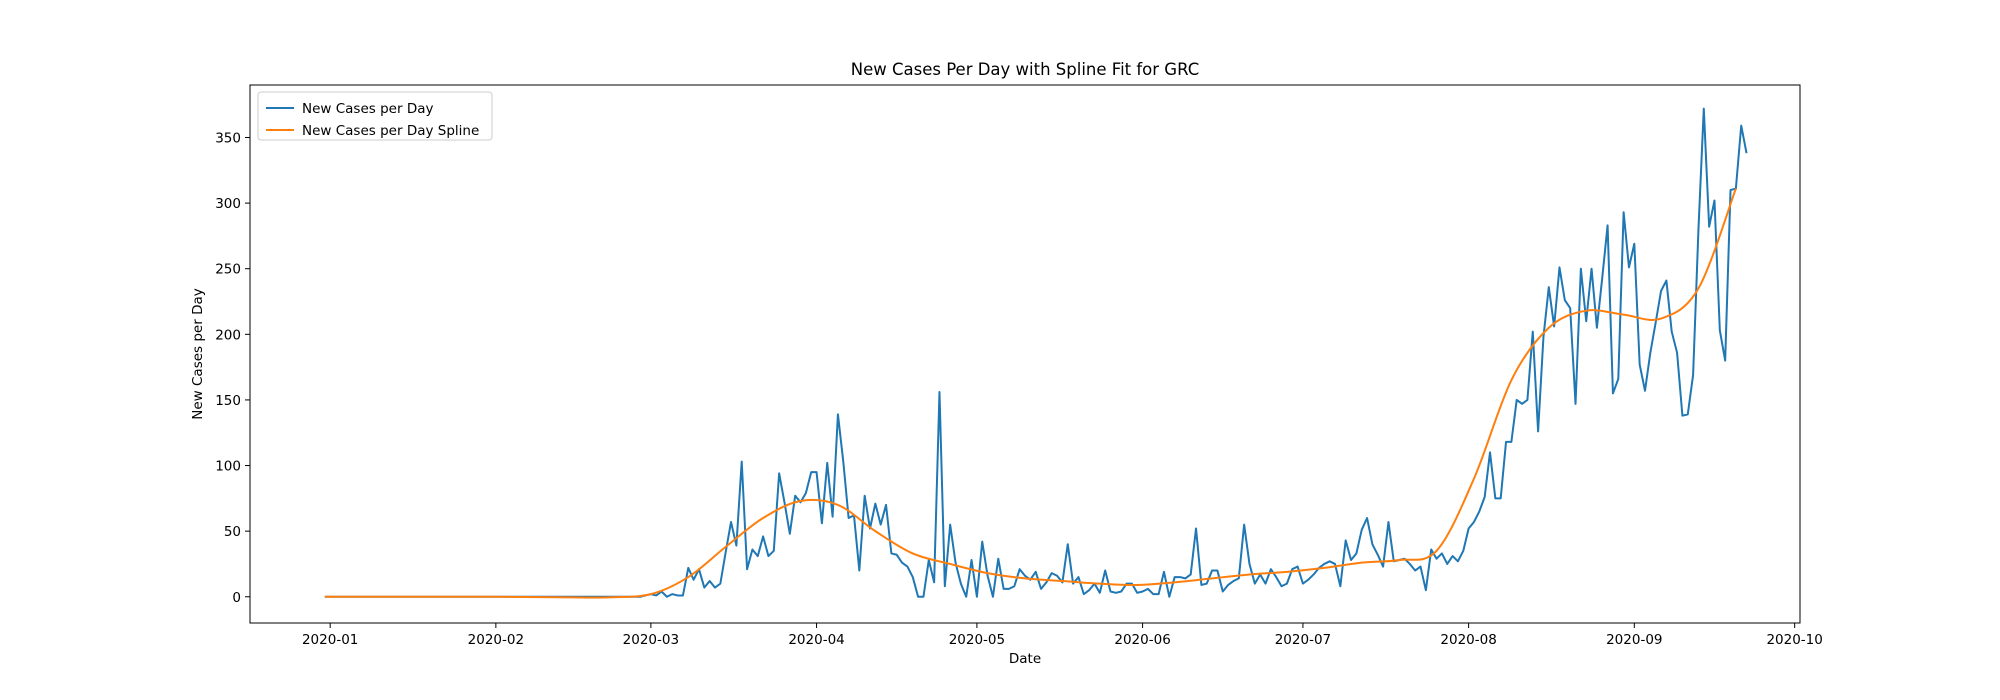 The image size is (2000, 700). Describe the element at coordinates (228, 138) in the screenshot. I see `y-tick-label: 350` at that location.